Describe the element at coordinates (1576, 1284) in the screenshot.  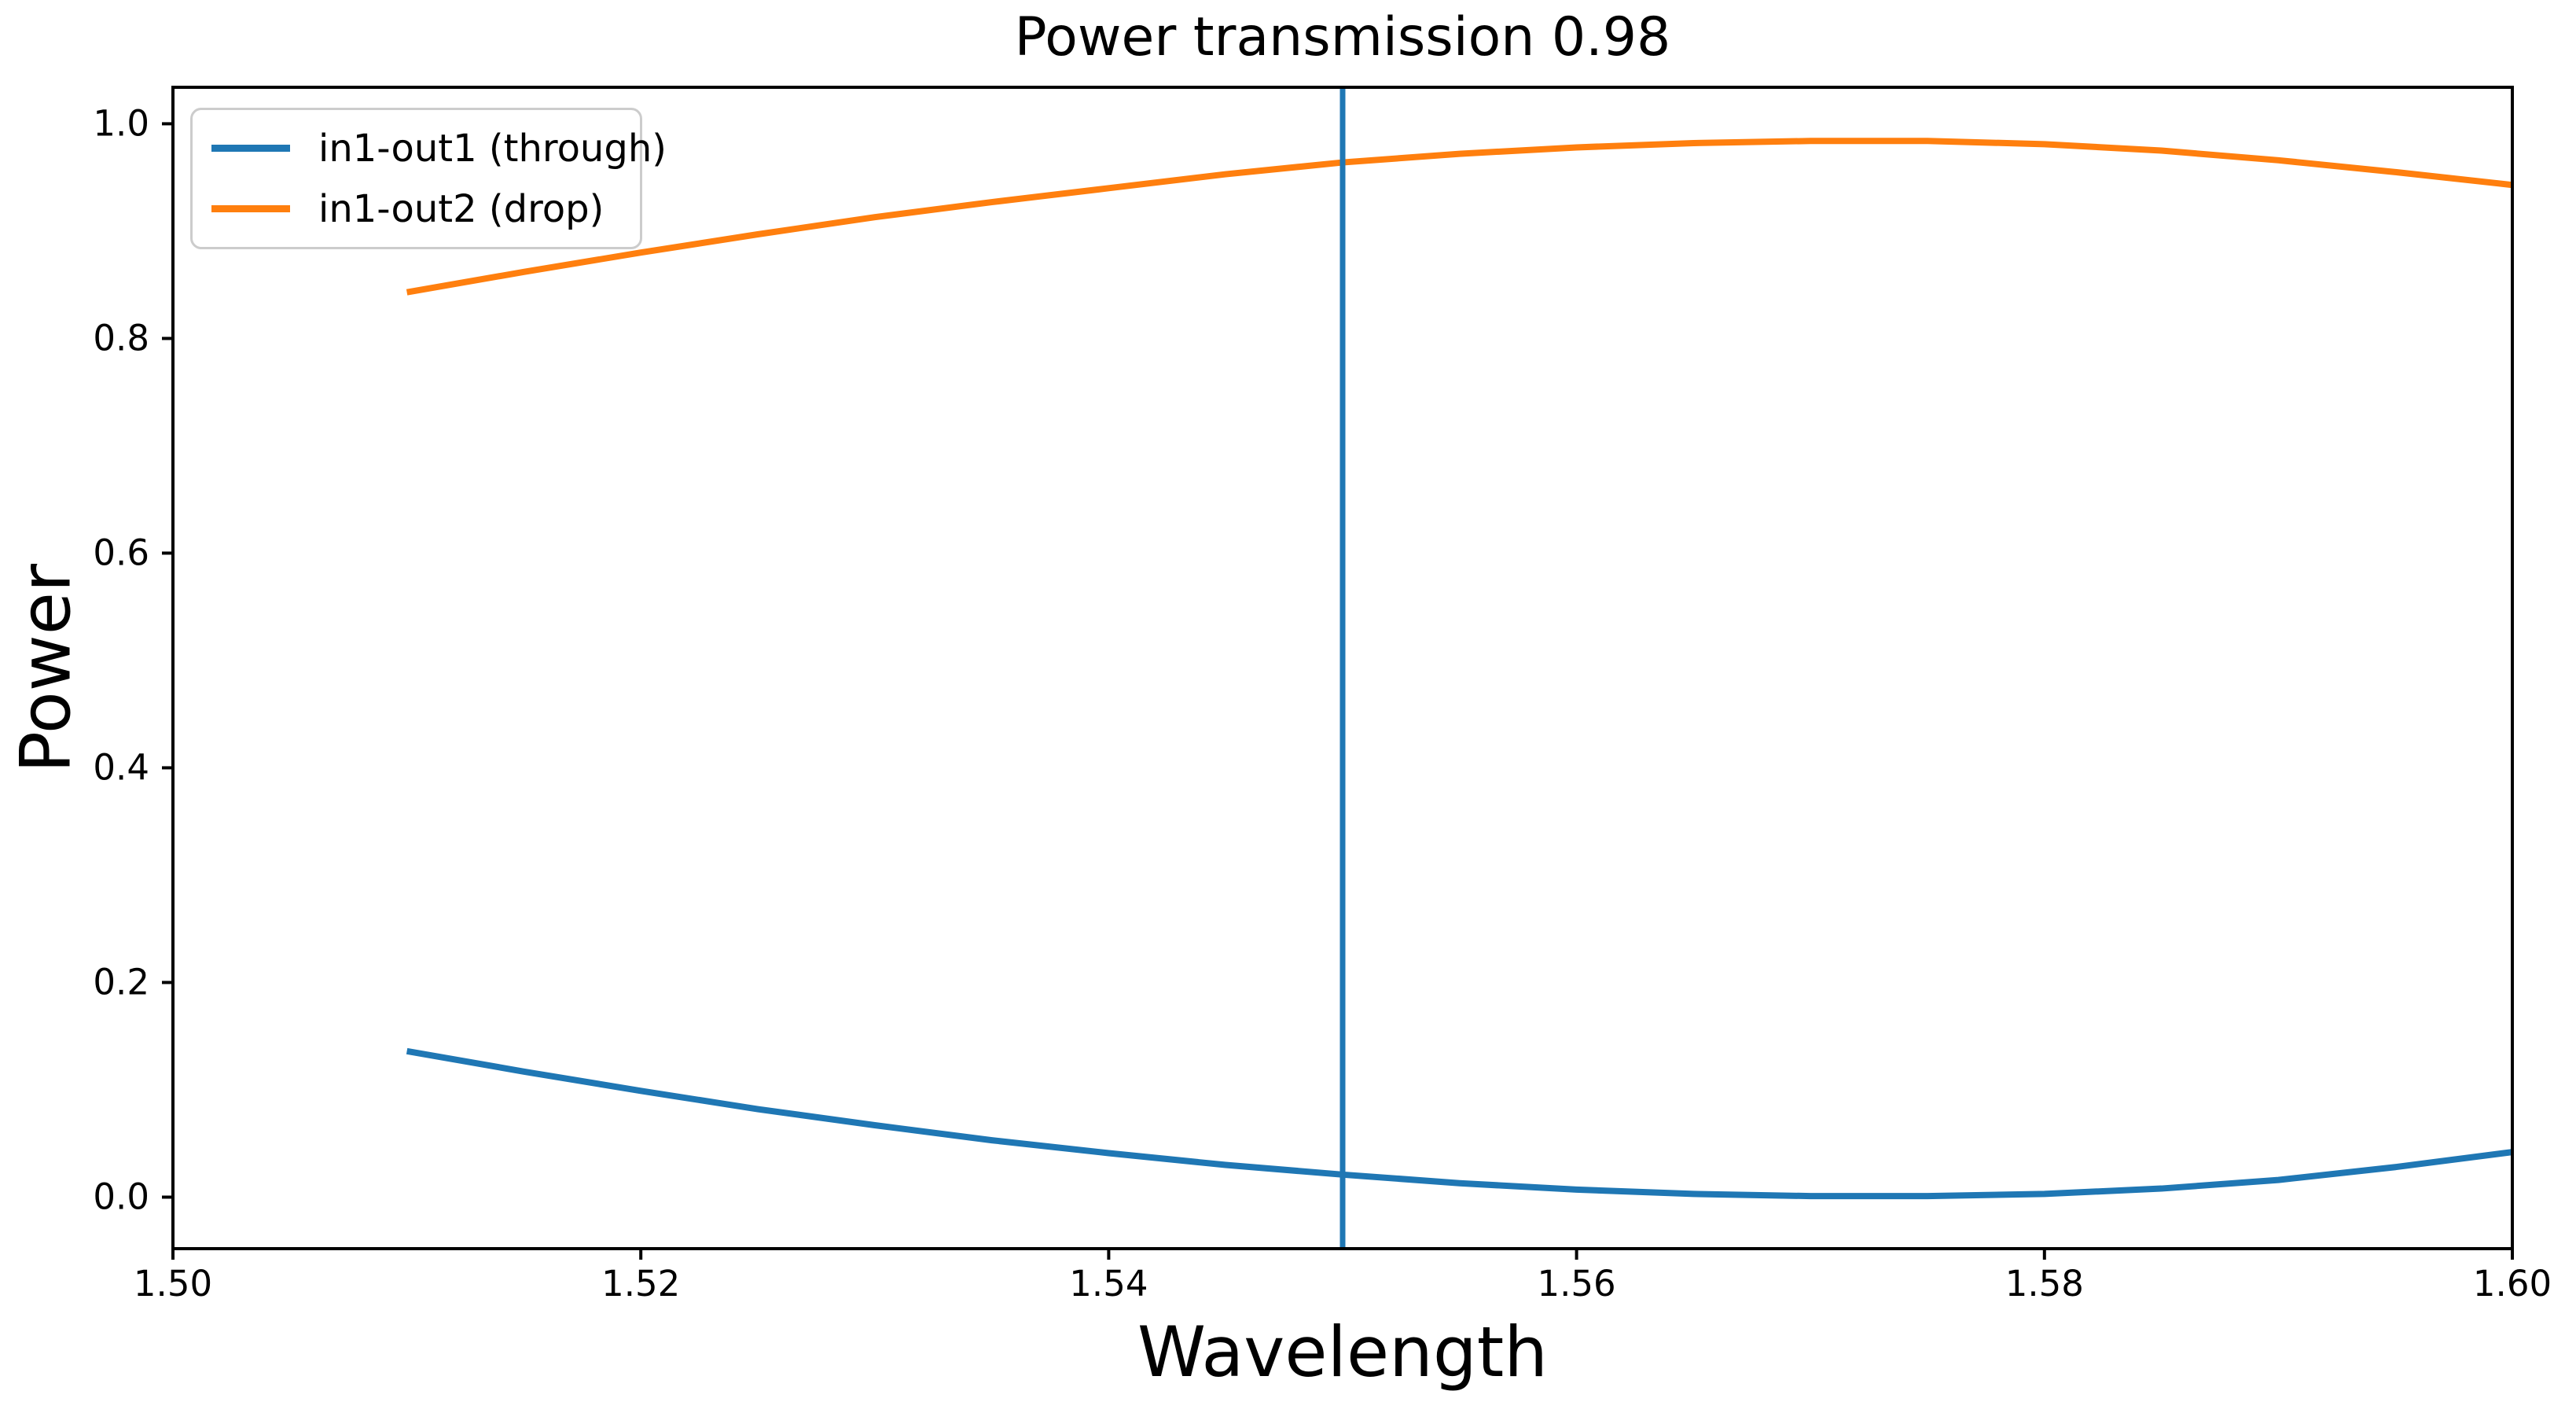
I see `x-tick-label: 1.56` at that location.